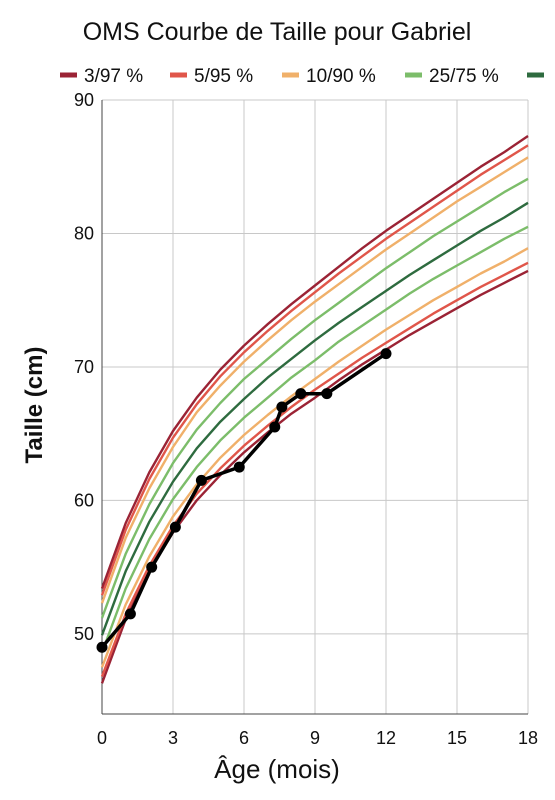 The width and height of the screenshot is (555, 800). I want to click on x-tick-label: 12, so click(386, 738).